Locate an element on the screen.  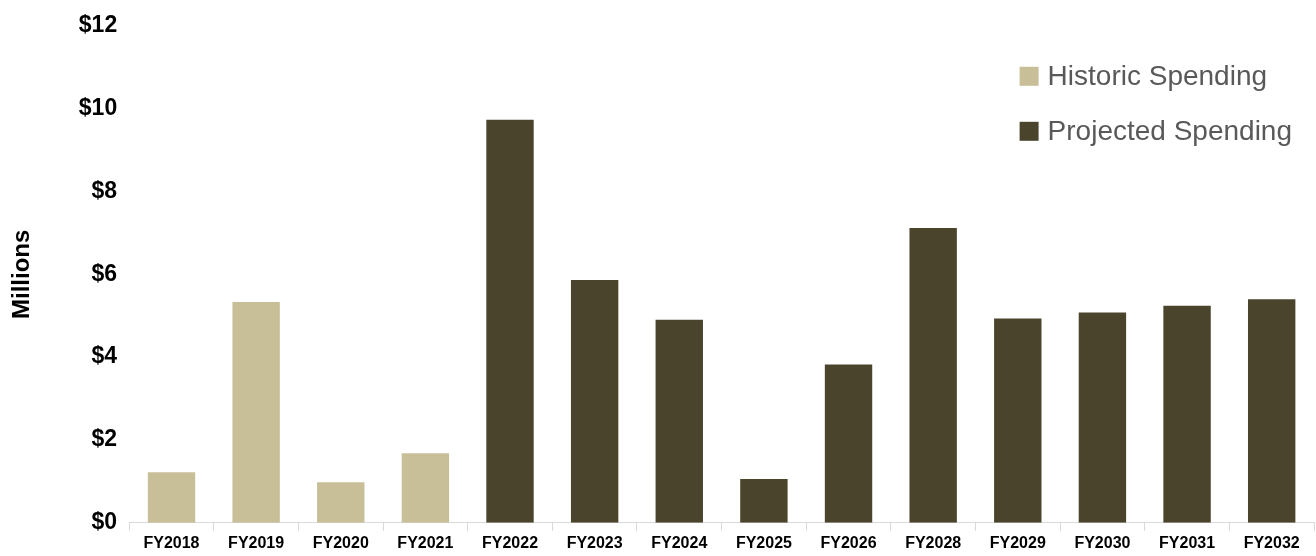
x-tick-label: FY2018 is located at coordinates (171, 542).